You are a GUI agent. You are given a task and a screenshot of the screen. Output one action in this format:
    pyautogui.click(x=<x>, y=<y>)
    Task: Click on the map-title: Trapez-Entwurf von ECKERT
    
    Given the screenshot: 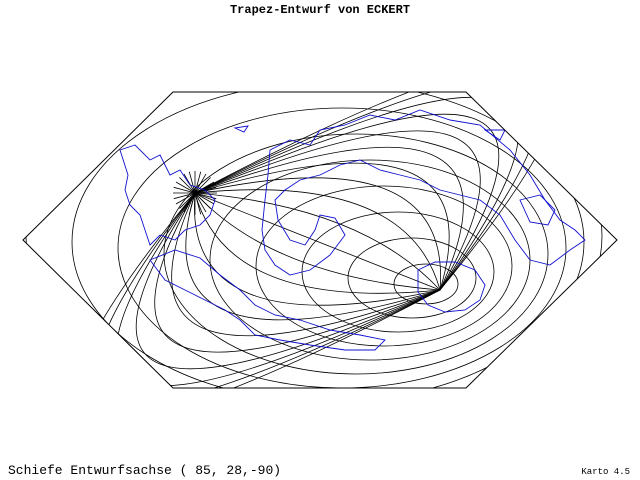 What is the action you would take?
    pyautogui.click(x=320, y=10)
    